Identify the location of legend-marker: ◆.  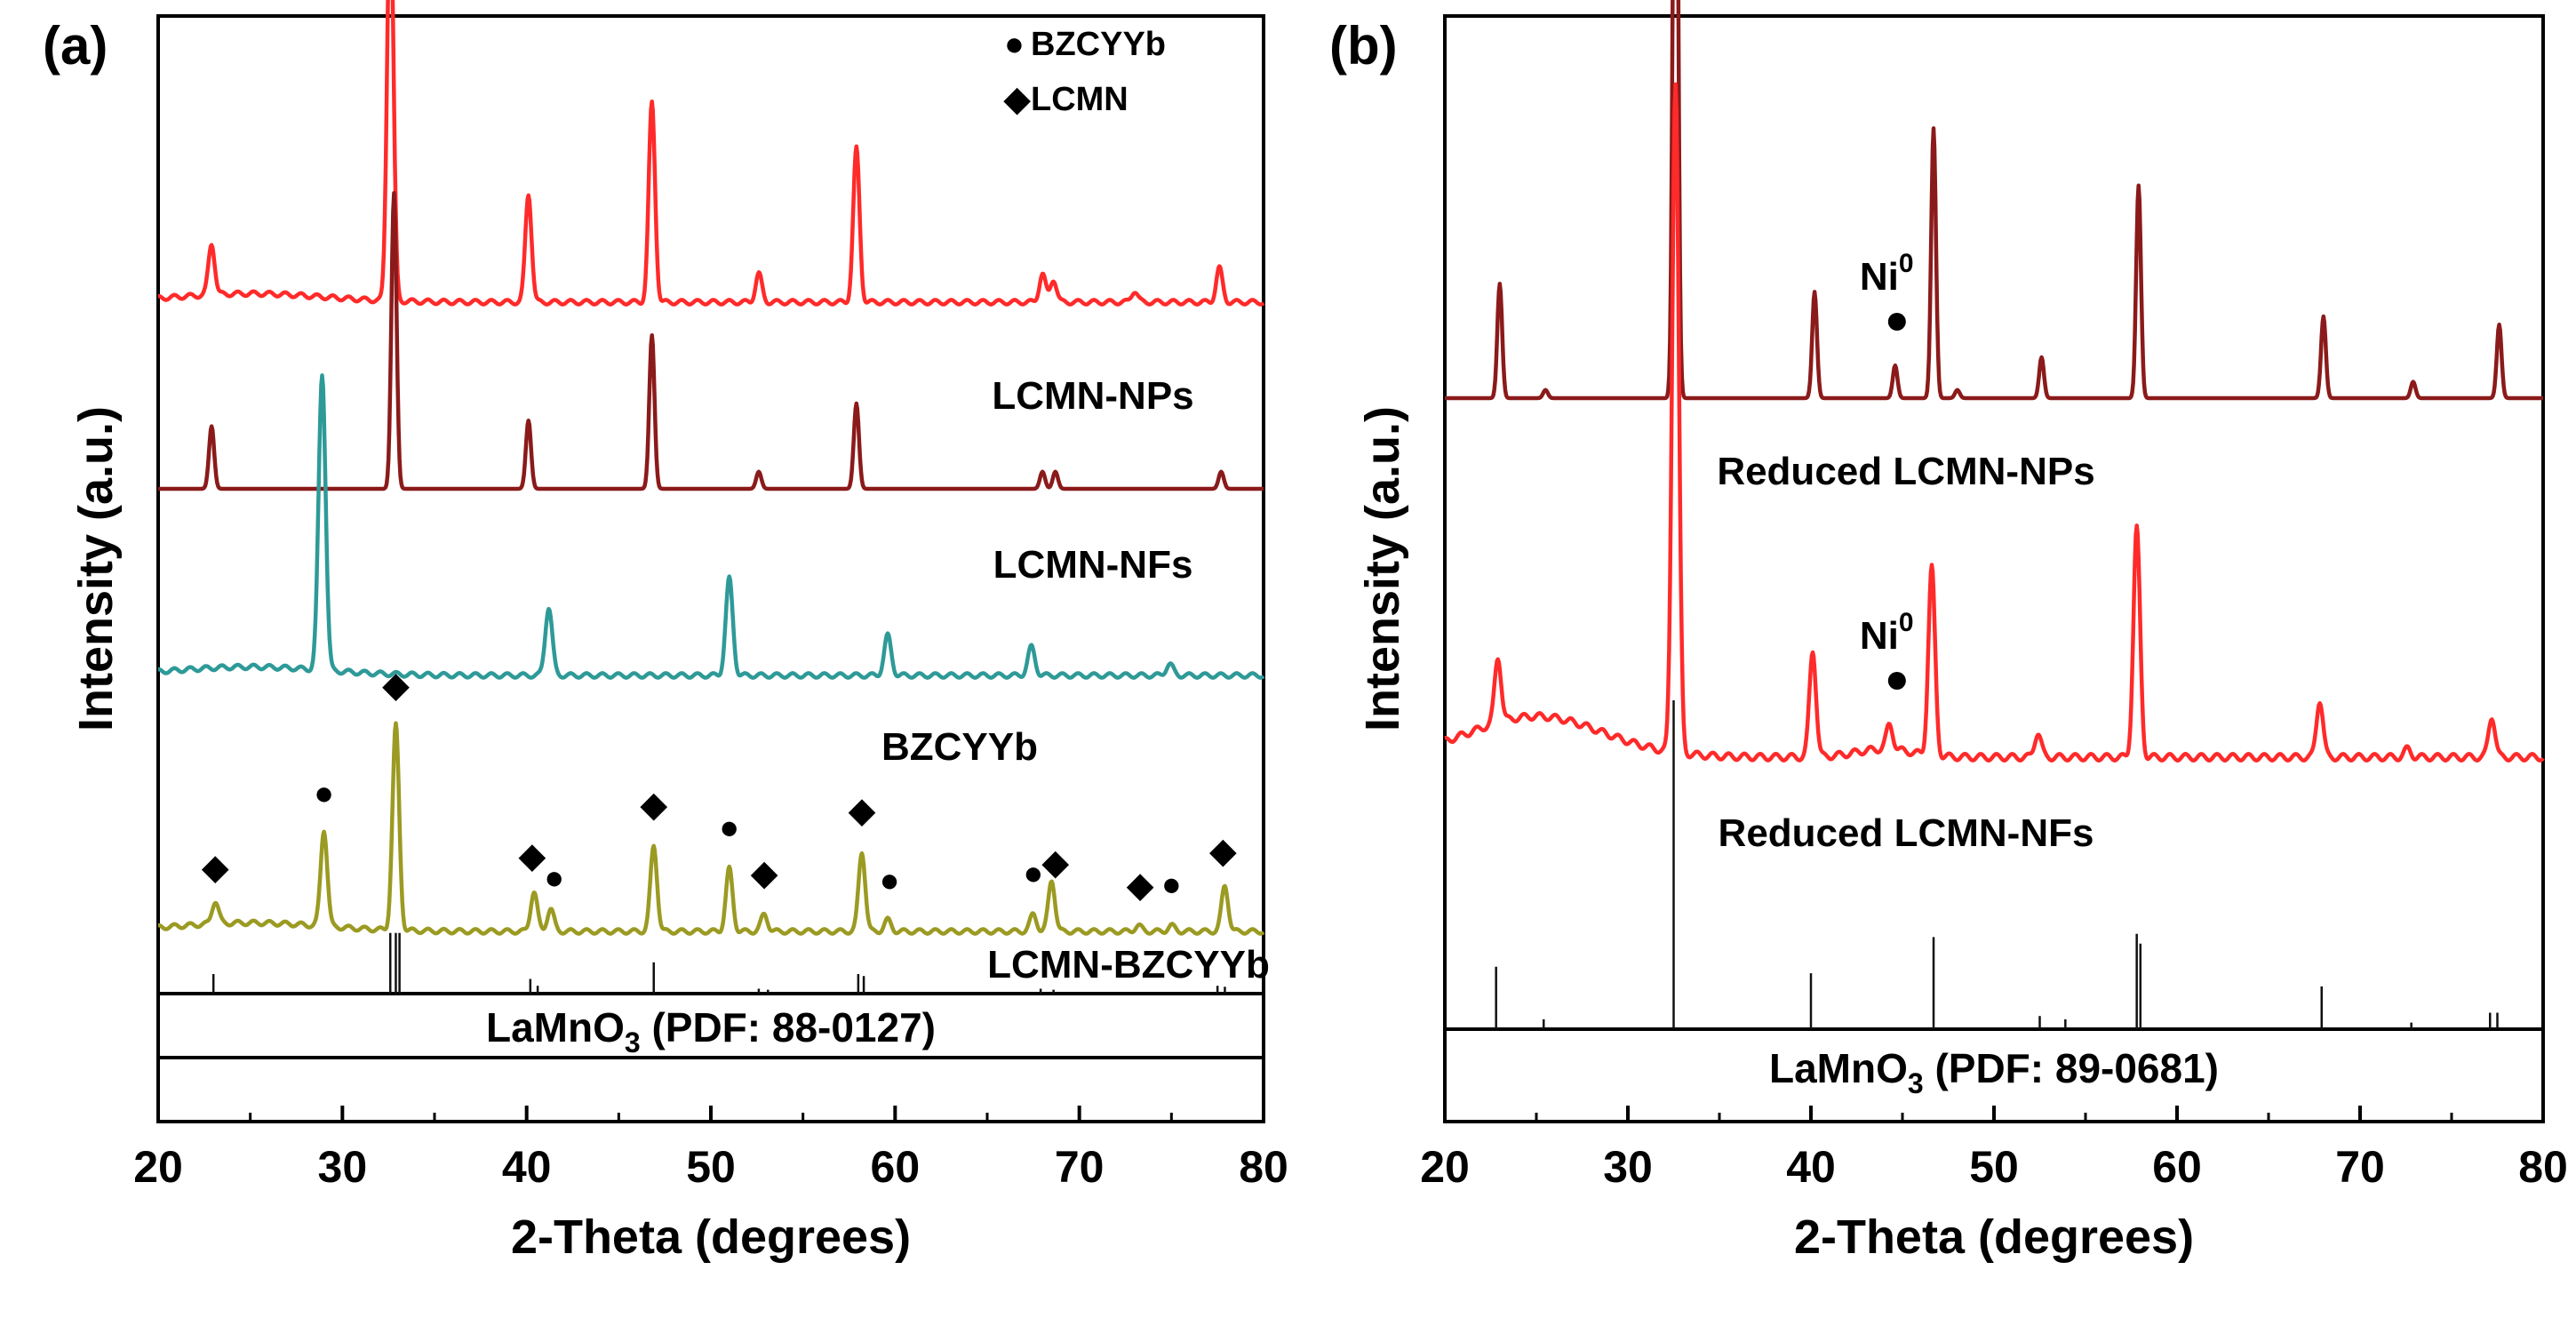
(1017, 100).